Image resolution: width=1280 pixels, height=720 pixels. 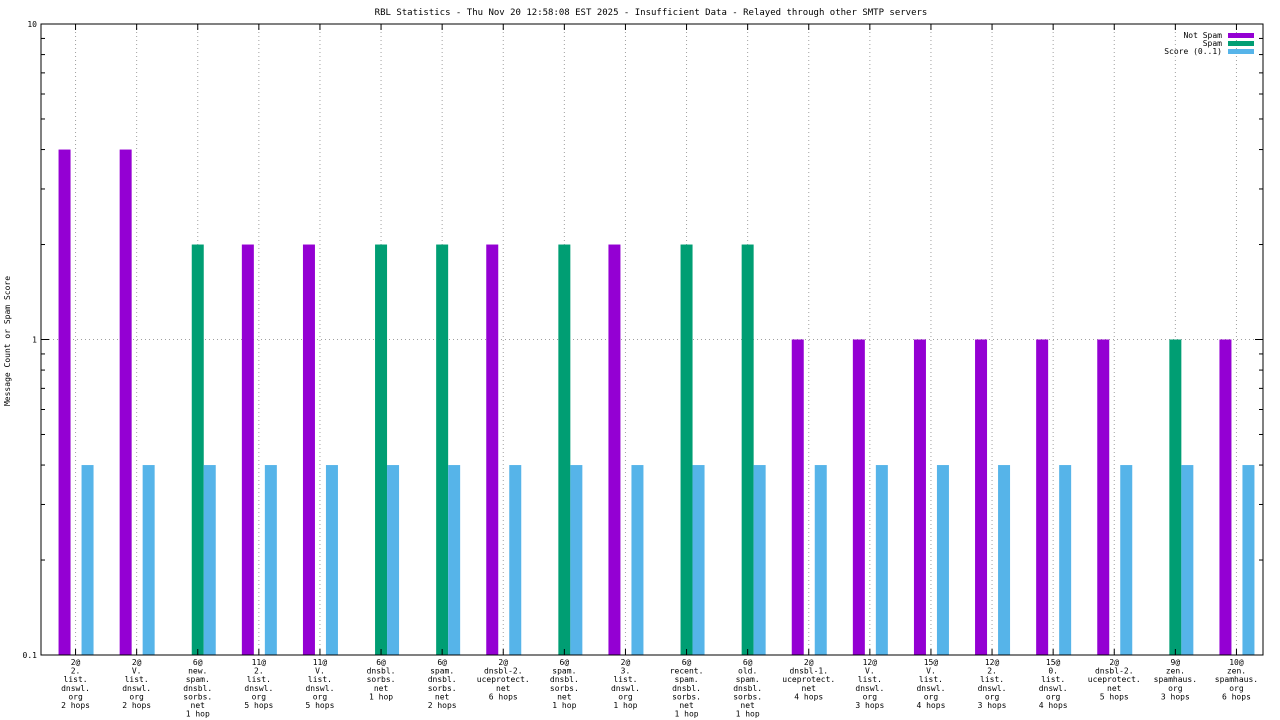 What do you see at coordinates (198, 679) in the screenshot?
I see `category-label: spam.` at bounding box center [198, 679].